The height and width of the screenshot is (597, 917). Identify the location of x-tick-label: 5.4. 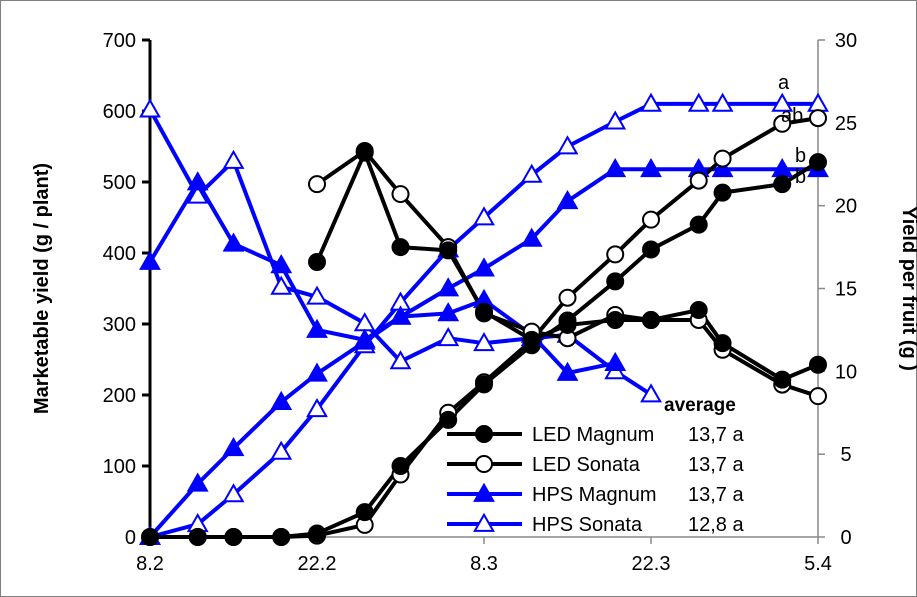
(818, 564).